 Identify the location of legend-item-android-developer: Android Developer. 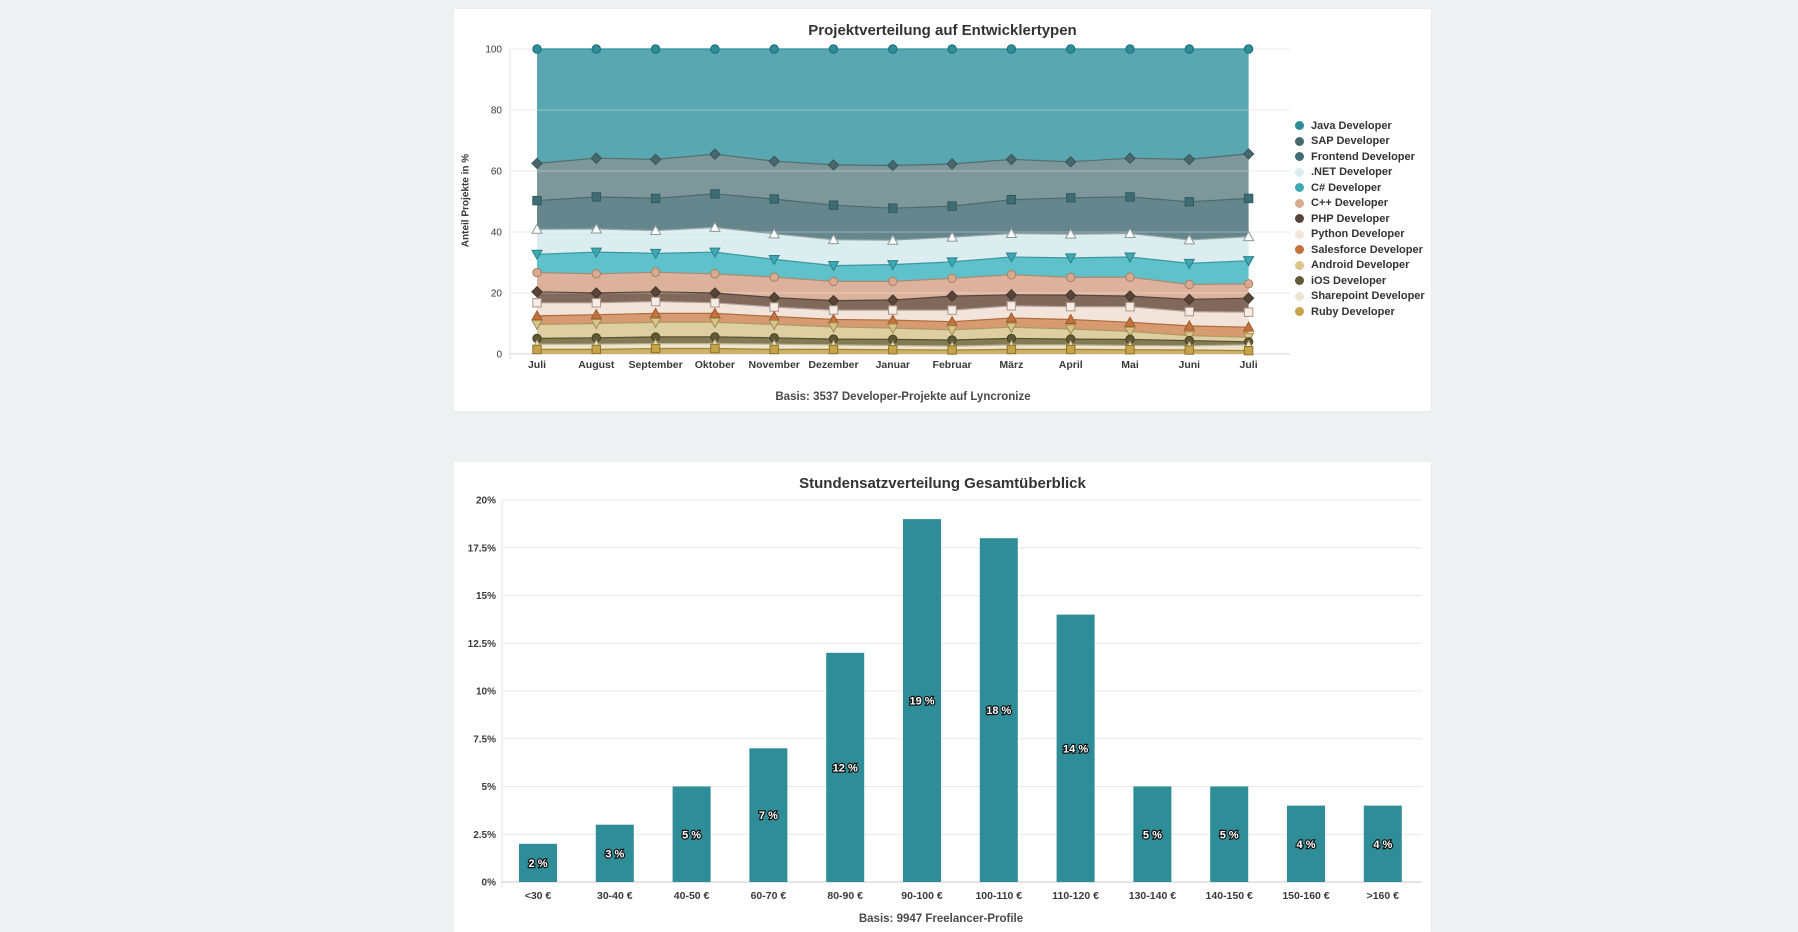
(1360, 266).